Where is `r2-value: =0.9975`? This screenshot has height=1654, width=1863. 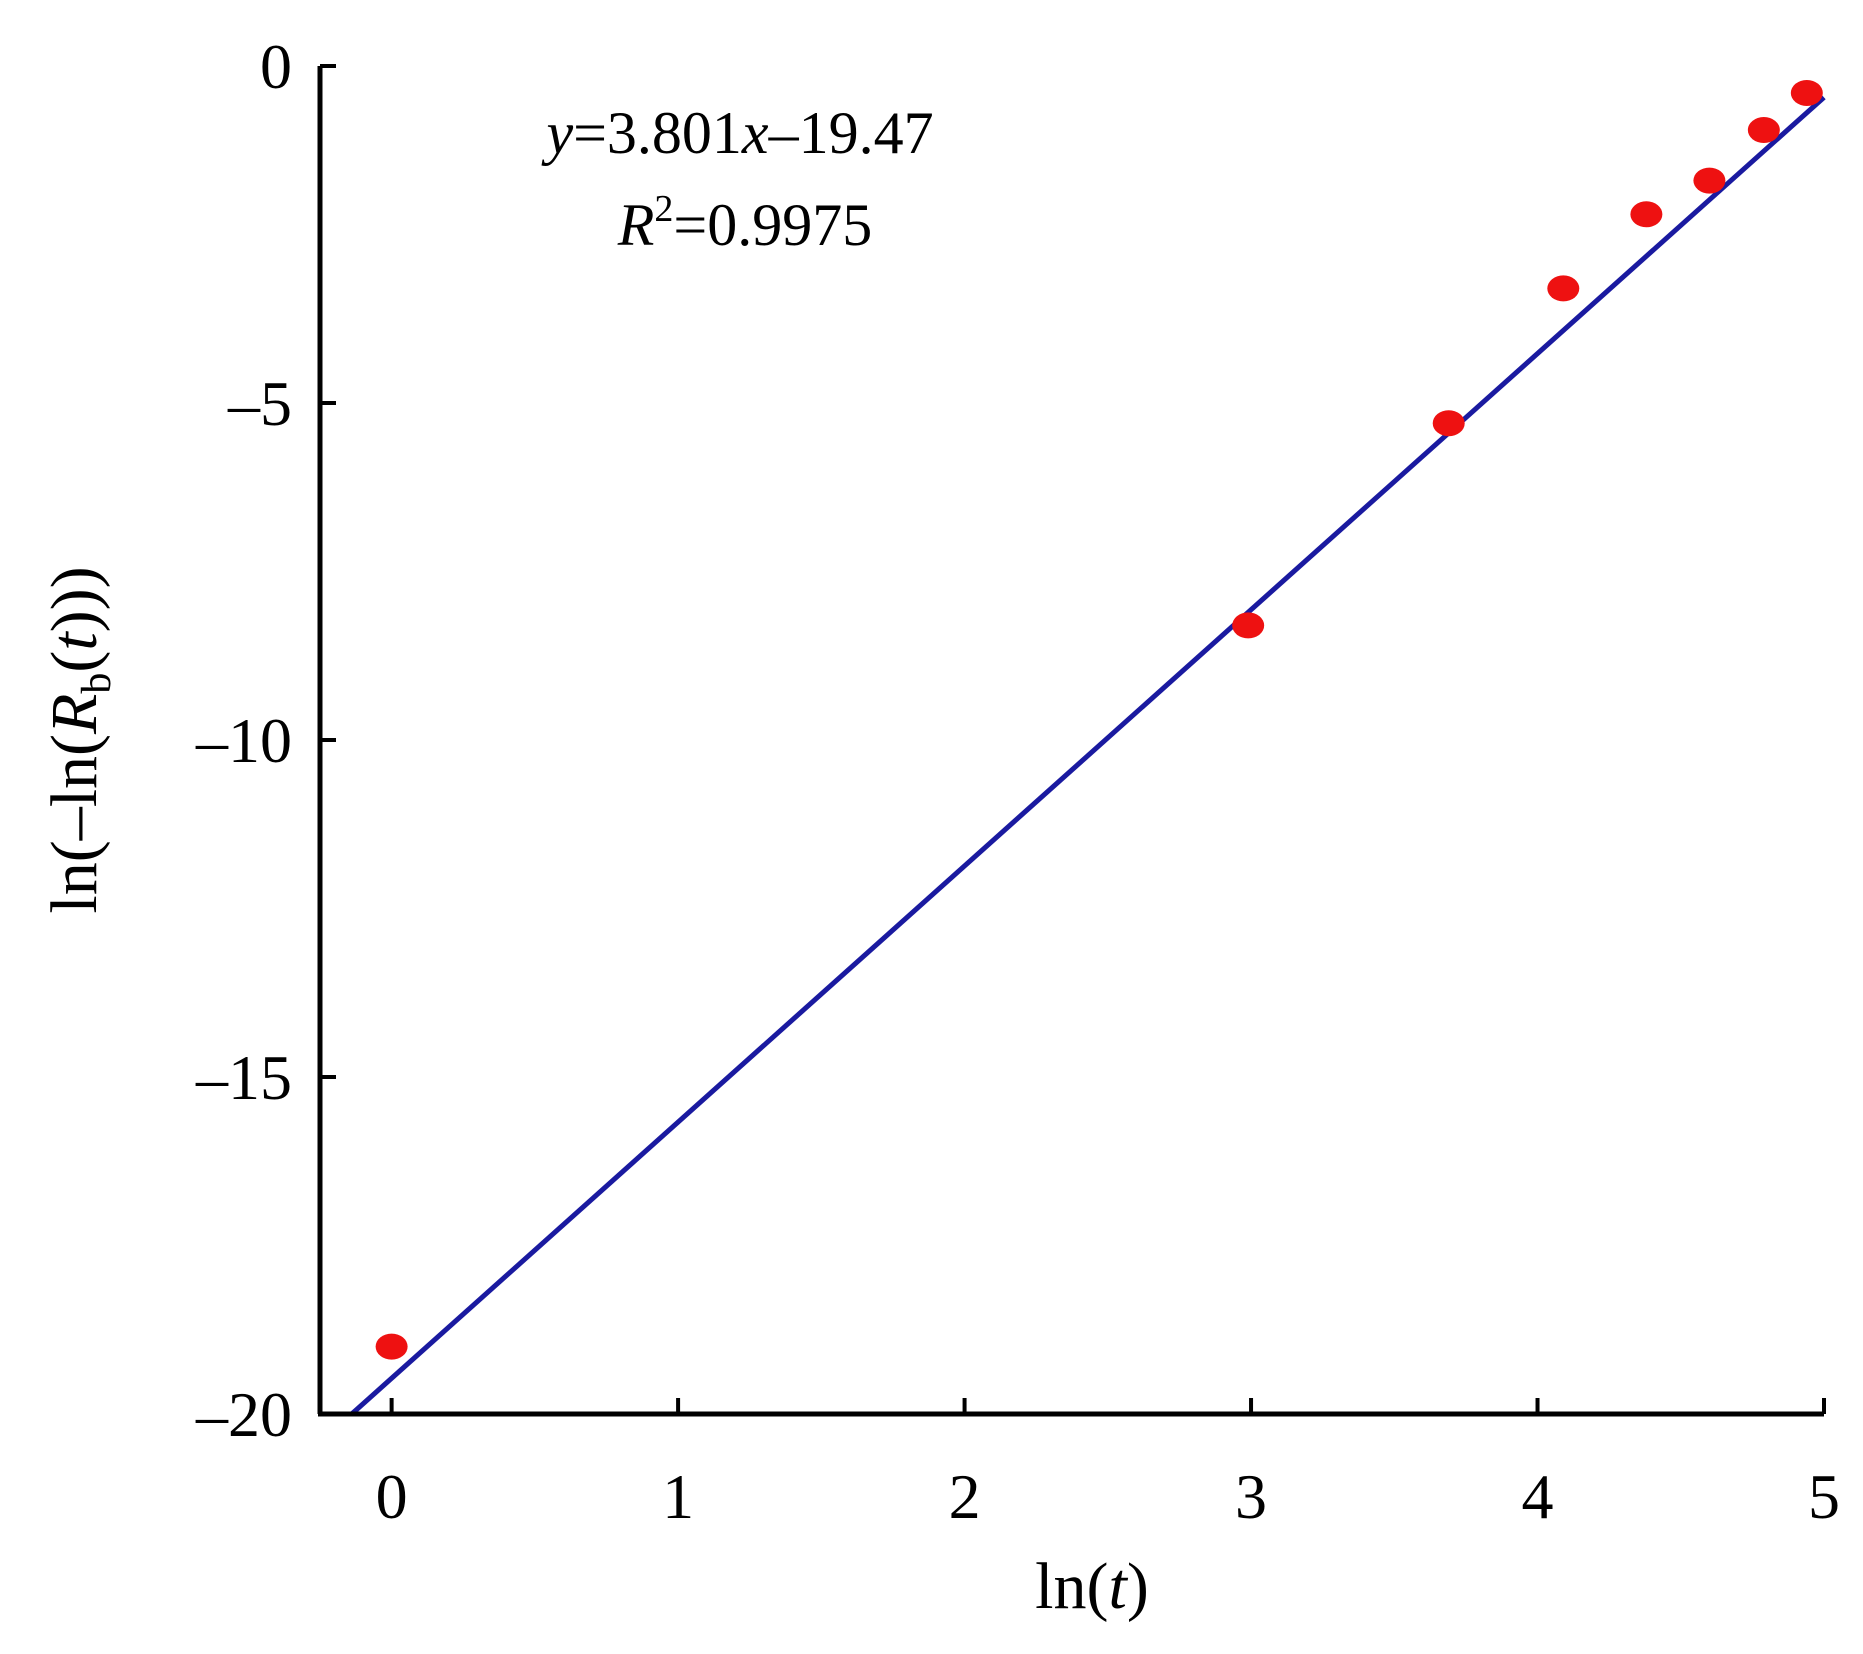 r2-value: =0.9975 is located at coordinates (772, 225).